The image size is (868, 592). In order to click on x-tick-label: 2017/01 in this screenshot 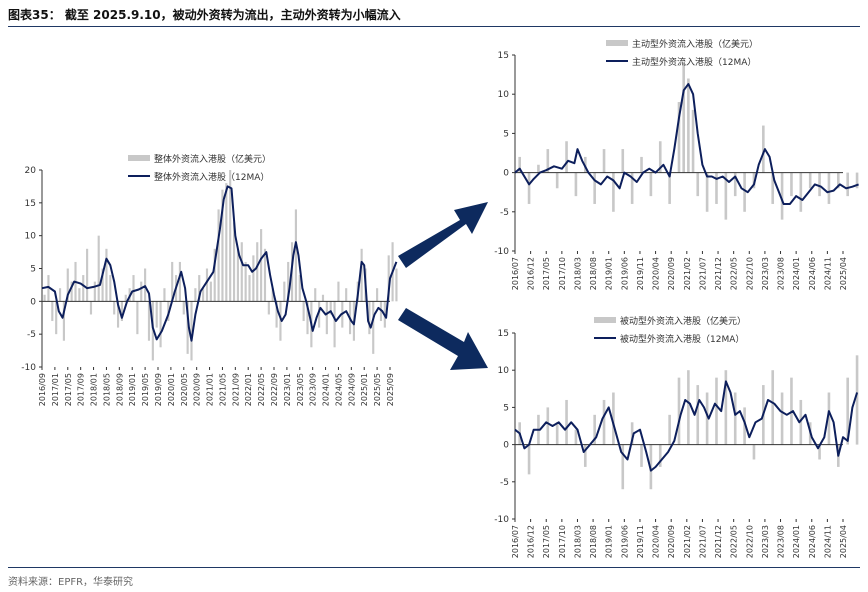, I will do `click(55, 389)`.